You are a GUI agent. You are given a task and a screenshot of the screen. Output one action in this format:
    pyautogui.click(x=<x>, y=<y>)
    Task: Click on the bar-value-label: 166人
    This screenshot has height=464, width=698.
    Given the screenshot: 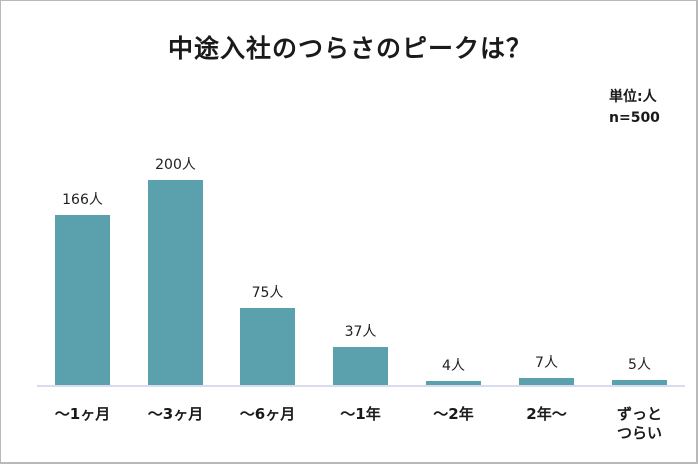 What is the action you would take?
    pyautogui.click(x=82, y=200)
    